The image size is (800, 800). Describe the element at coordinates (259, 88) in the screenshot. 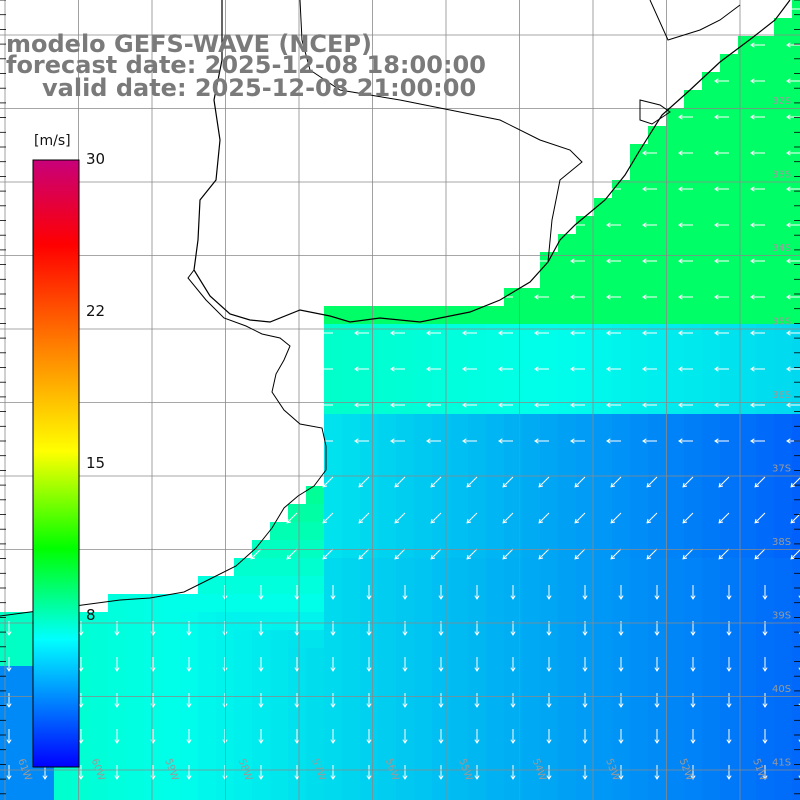

I see `valid-date: valid date: 2025-12-08 21:00:00` at that location.